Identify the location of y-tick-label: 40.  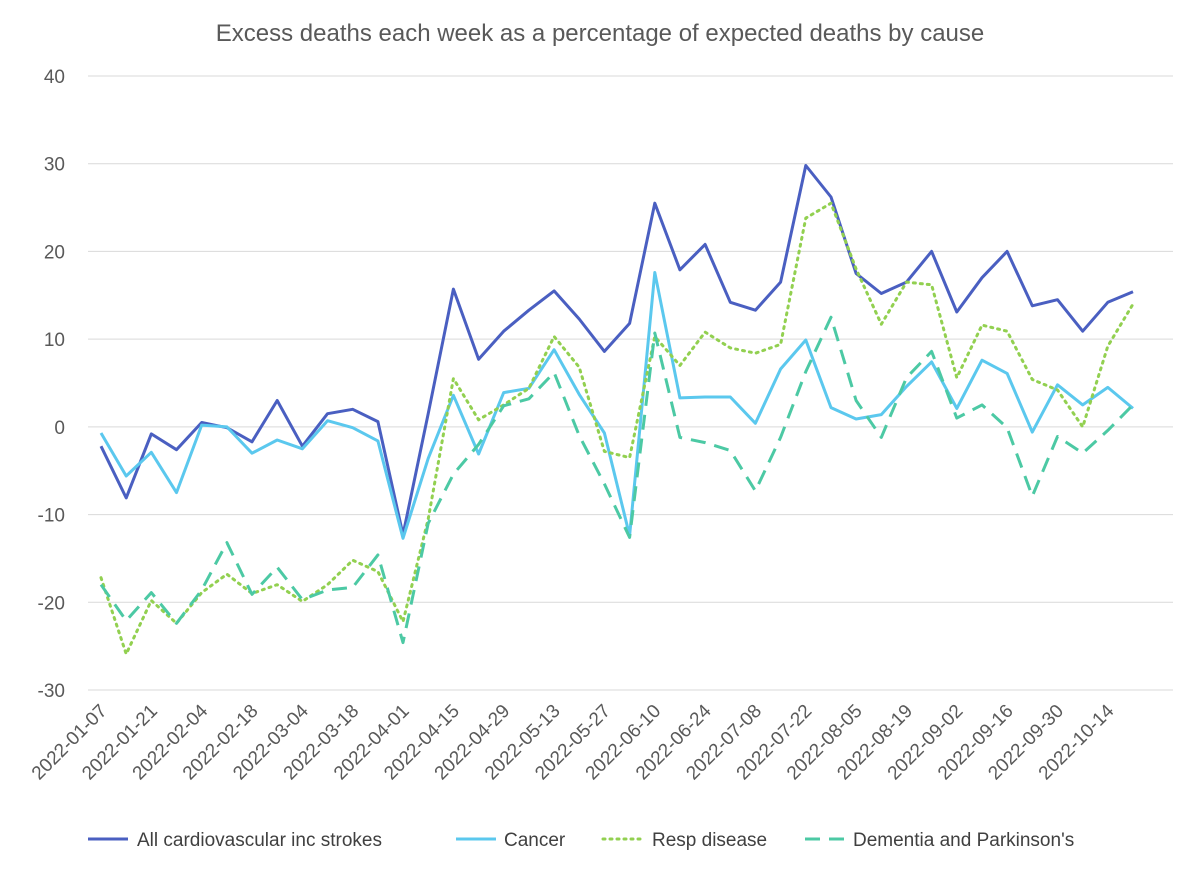
(54, 77).